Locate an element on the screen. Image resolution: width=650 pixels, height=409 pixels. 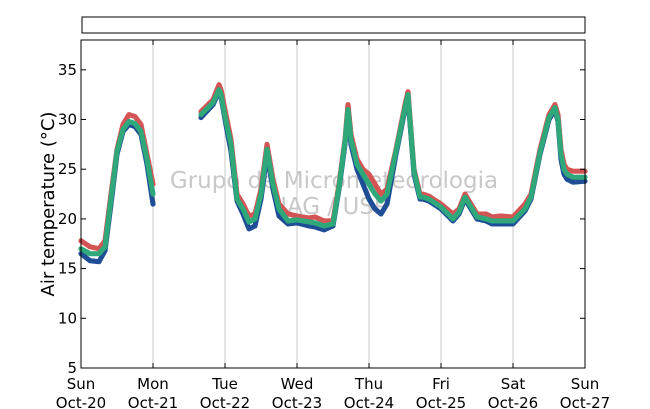
x-tick-date: Oct-22 is located at coordinates (225, 401).